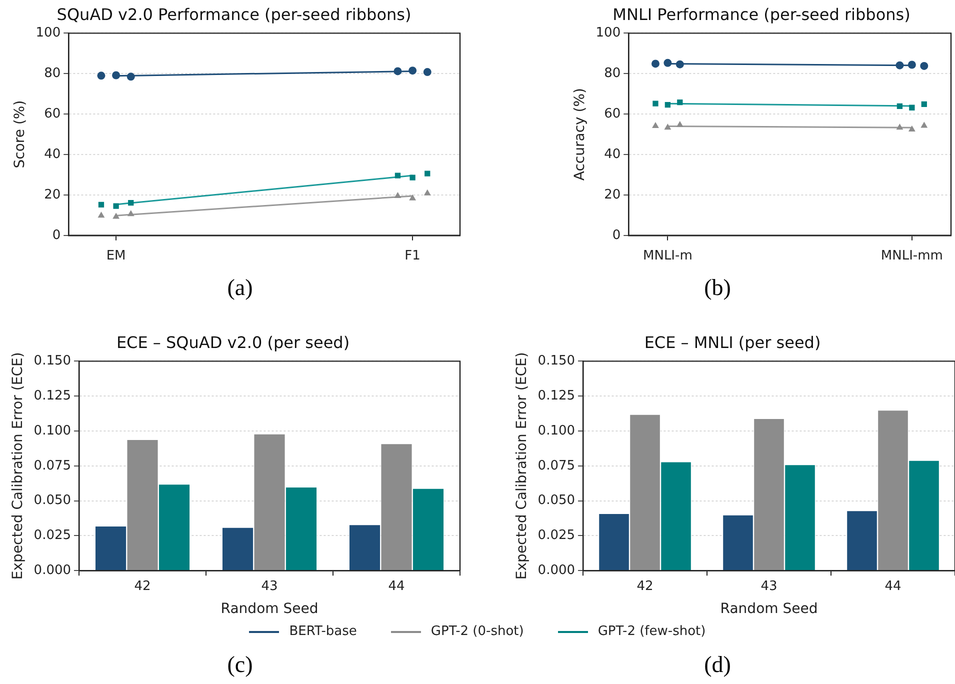 The width and height of the screenshot is (955, 684). What do you see at coordinates (761, 14) in the screenshot?
I see `chart-title: MNLI Performance (per-seed ribbons)` at bounding box center [761, 14].